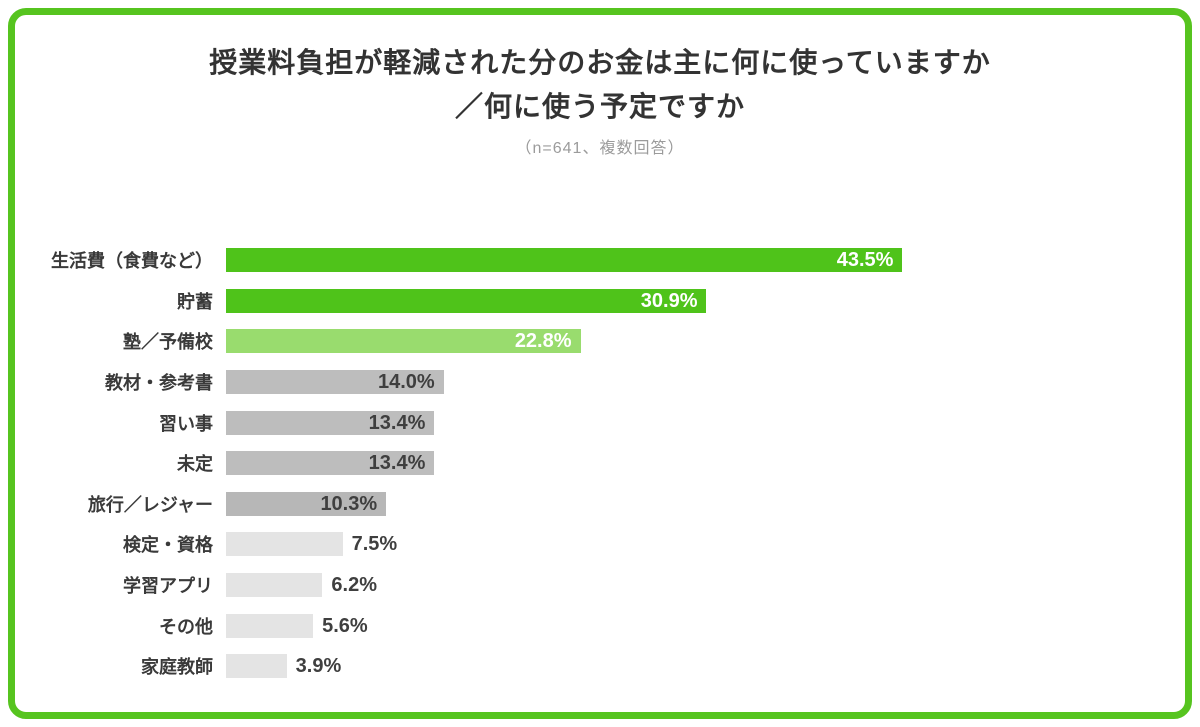 The width and height of the screenshot is (1200, 727). Describe the element at coordinates (177, 667) in the screenshot. I see `category-label: 家庭教師` at that location.